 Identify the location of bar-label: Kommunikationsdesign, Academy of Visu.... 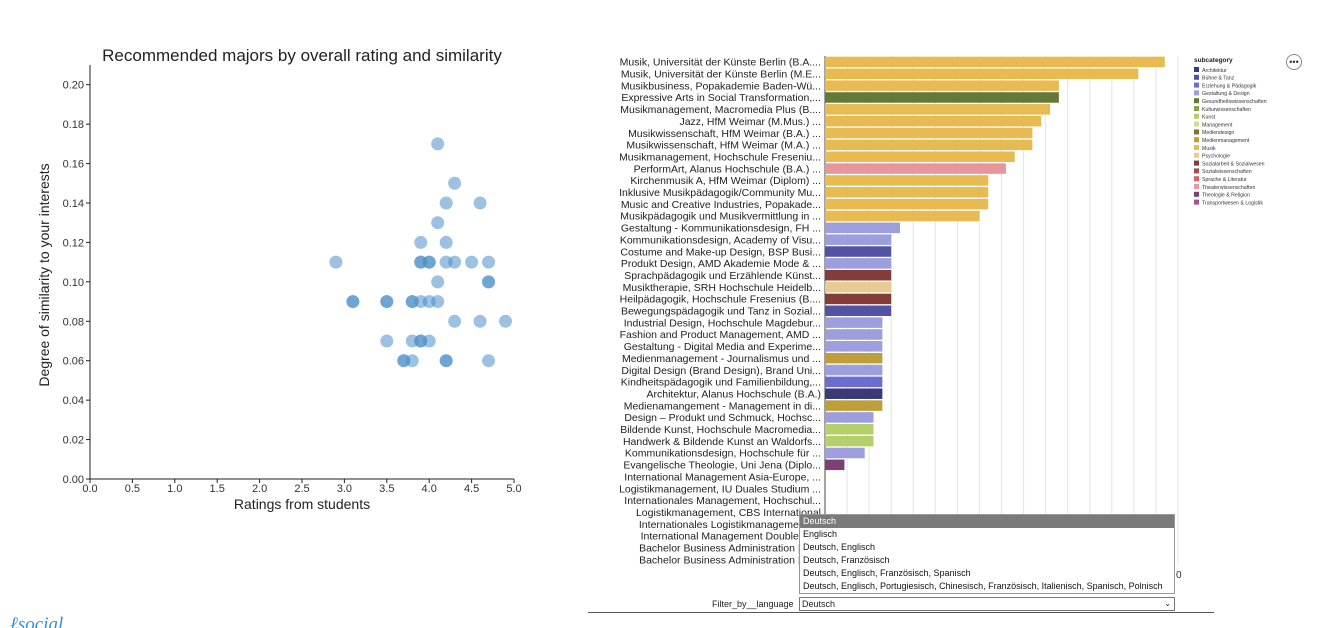
(720, 240).